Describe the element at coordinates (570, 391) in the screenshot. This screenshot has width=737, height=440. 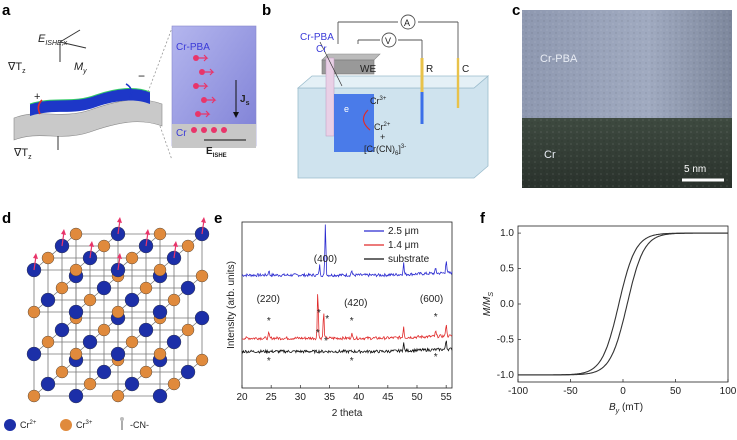
I see `hyst-xtick-label: -50` at that location.